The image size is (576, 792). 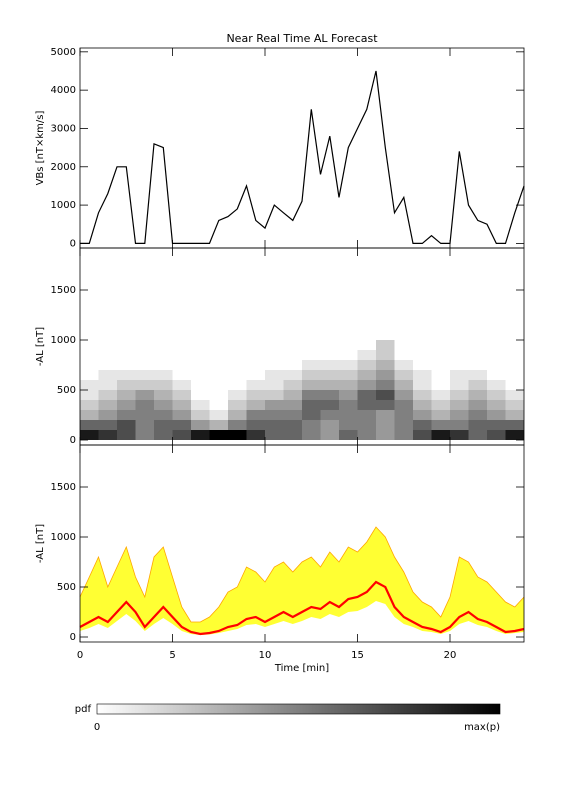 What do you see at coordinates (63, 167) in the screenshot?
I see `y-tick-label: 2000` at bounding box center [63, 167].